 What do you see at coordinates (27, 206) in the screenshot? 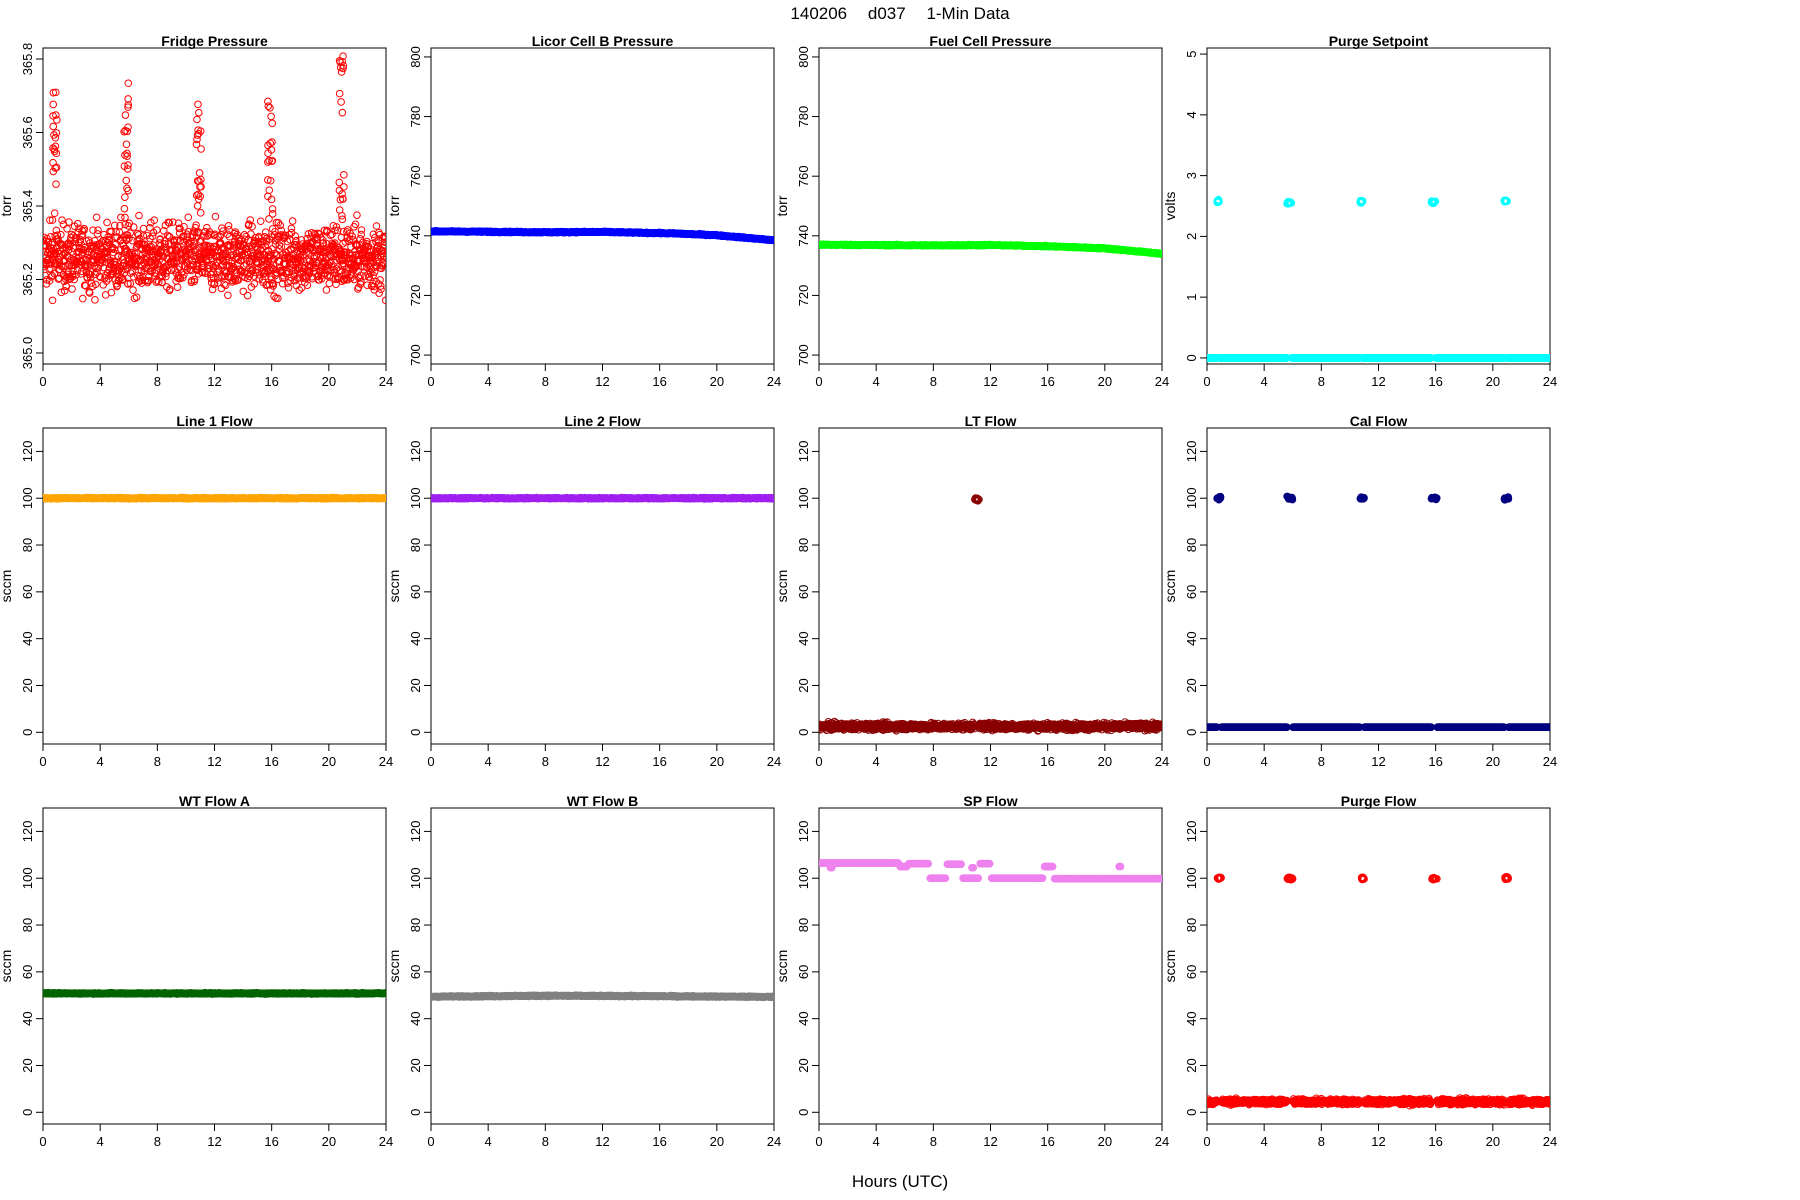
I see `y-tick-label: 365.4` at bounding box center [27, 206].